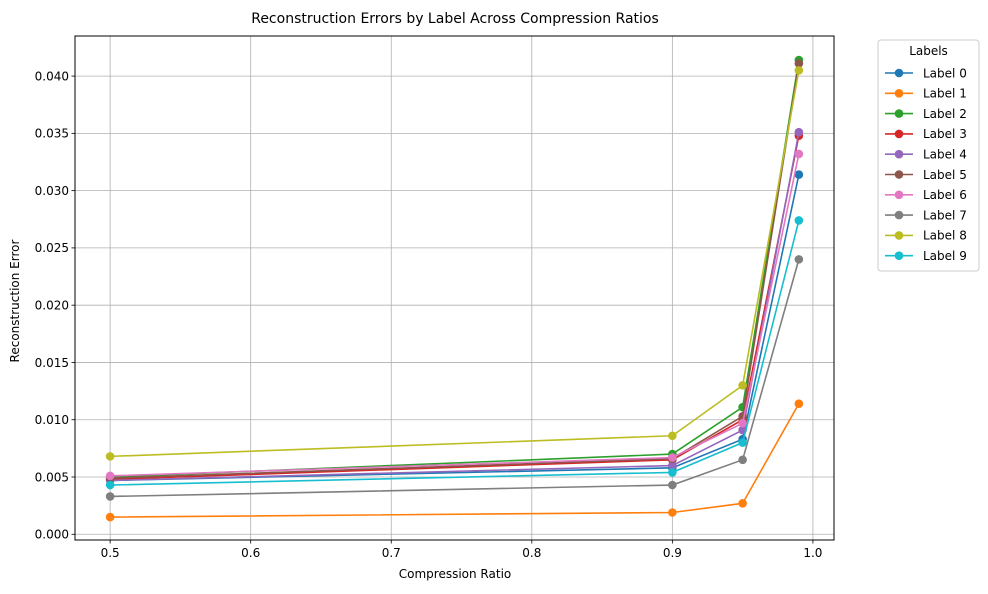  I want to click on legend-label: Label 1, so click(945, 94).